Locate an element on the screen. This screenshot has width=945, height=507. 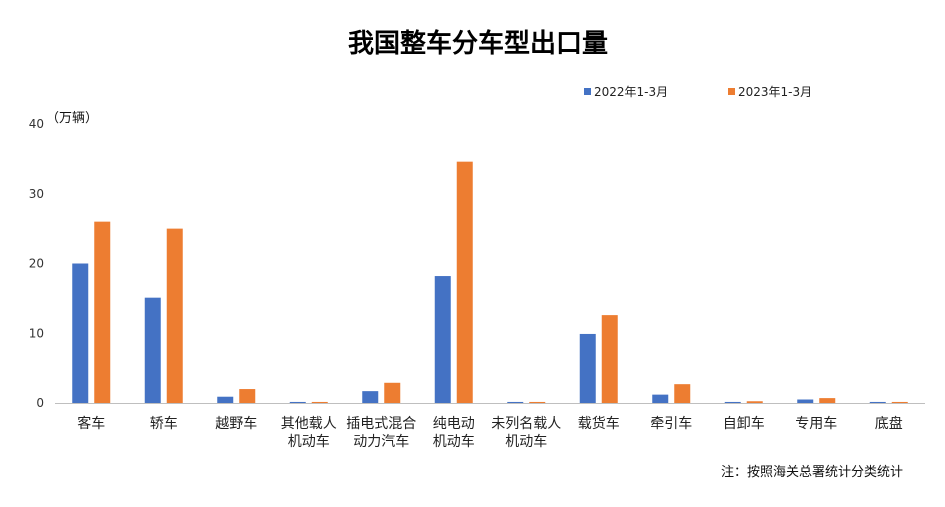
y-tick-label: 20 is located at coordinates (36, 264).